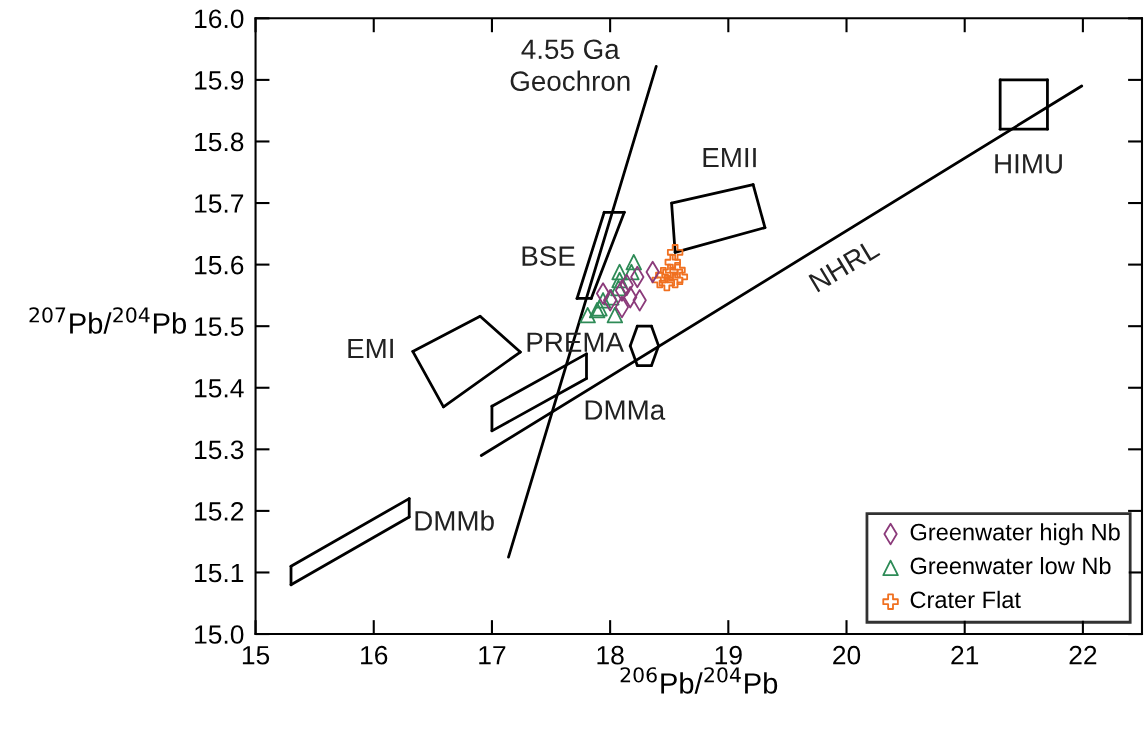 This screenshot has height=733, width=1146. What do you see at coordinates (548, 256) in the screenshot?
I see `annotation: BSE` at bounding box center [548, 256].